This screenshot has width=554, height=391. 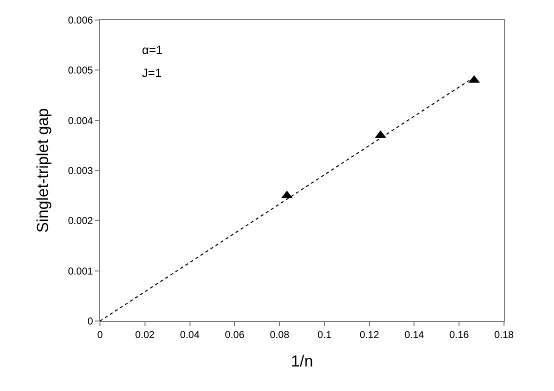 What do you see at coordinates (302, 362) in the screenshot?
I see `x-axis-title: 1/n` at bounding box center [302, 362].